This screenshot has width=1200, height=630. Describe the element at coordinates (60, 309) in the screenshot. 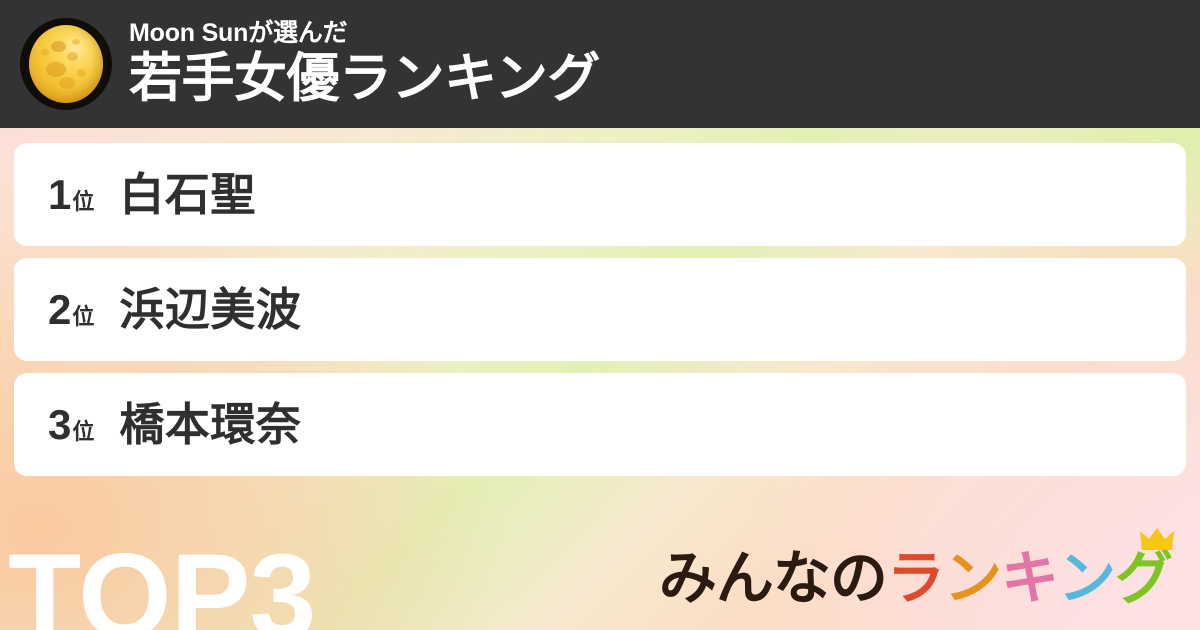

I see `rank-number-value: 2` at that location.